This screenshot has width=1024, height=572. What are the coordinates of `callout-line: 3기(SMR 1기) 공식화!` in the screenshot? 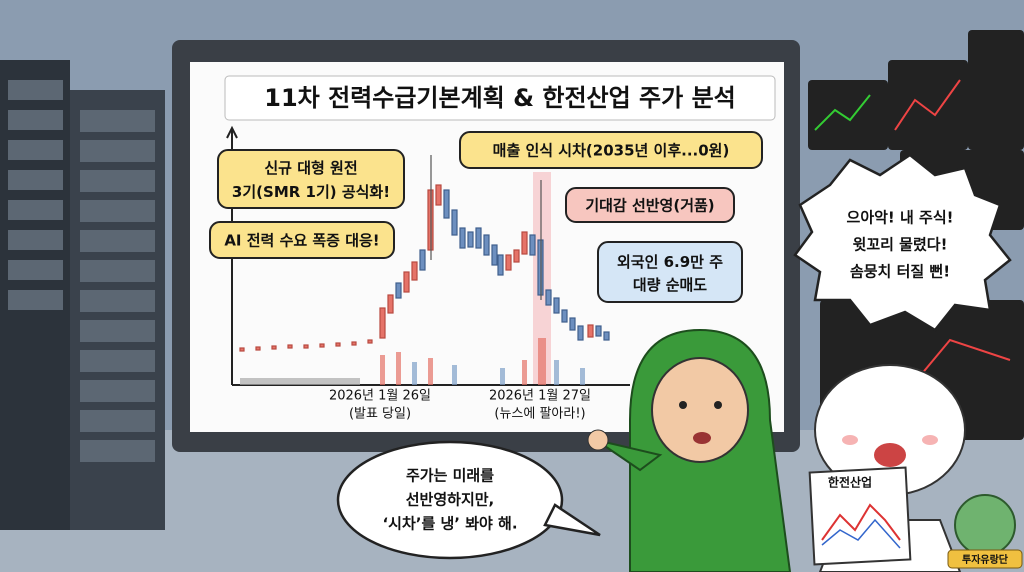 It's located at (311, 192).